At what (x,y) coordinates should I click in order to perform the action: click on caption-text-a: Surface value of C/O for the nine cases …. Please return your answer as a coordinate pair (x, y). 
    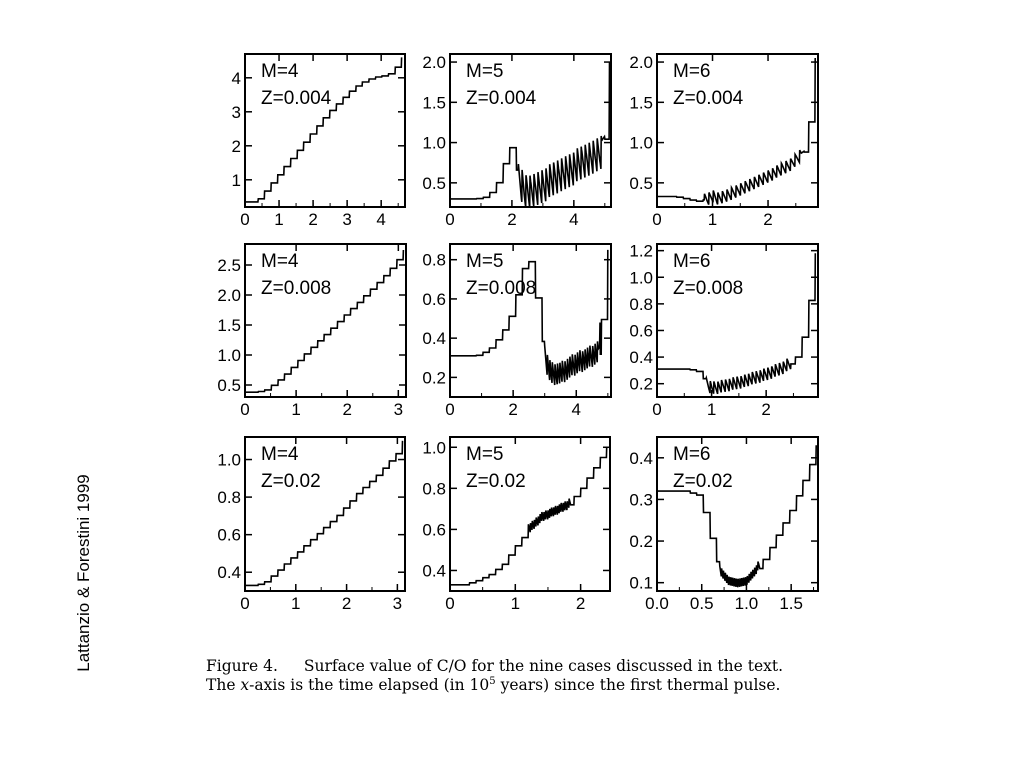
    Looking at the image, I should click on (495, 675).